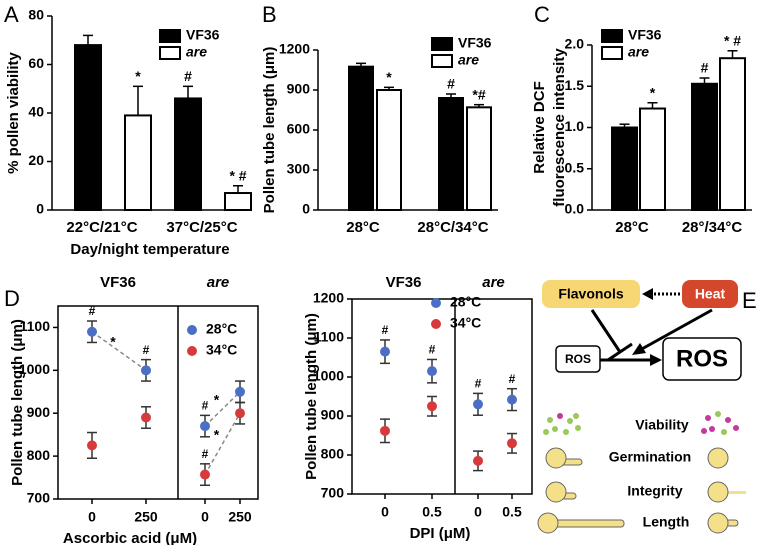 The width and height of the screenshot is (762, 545). What do you see at coordinates (237, 175) in the screenshot?
I see `significance-label: * #` at bounding box center [237, 175].